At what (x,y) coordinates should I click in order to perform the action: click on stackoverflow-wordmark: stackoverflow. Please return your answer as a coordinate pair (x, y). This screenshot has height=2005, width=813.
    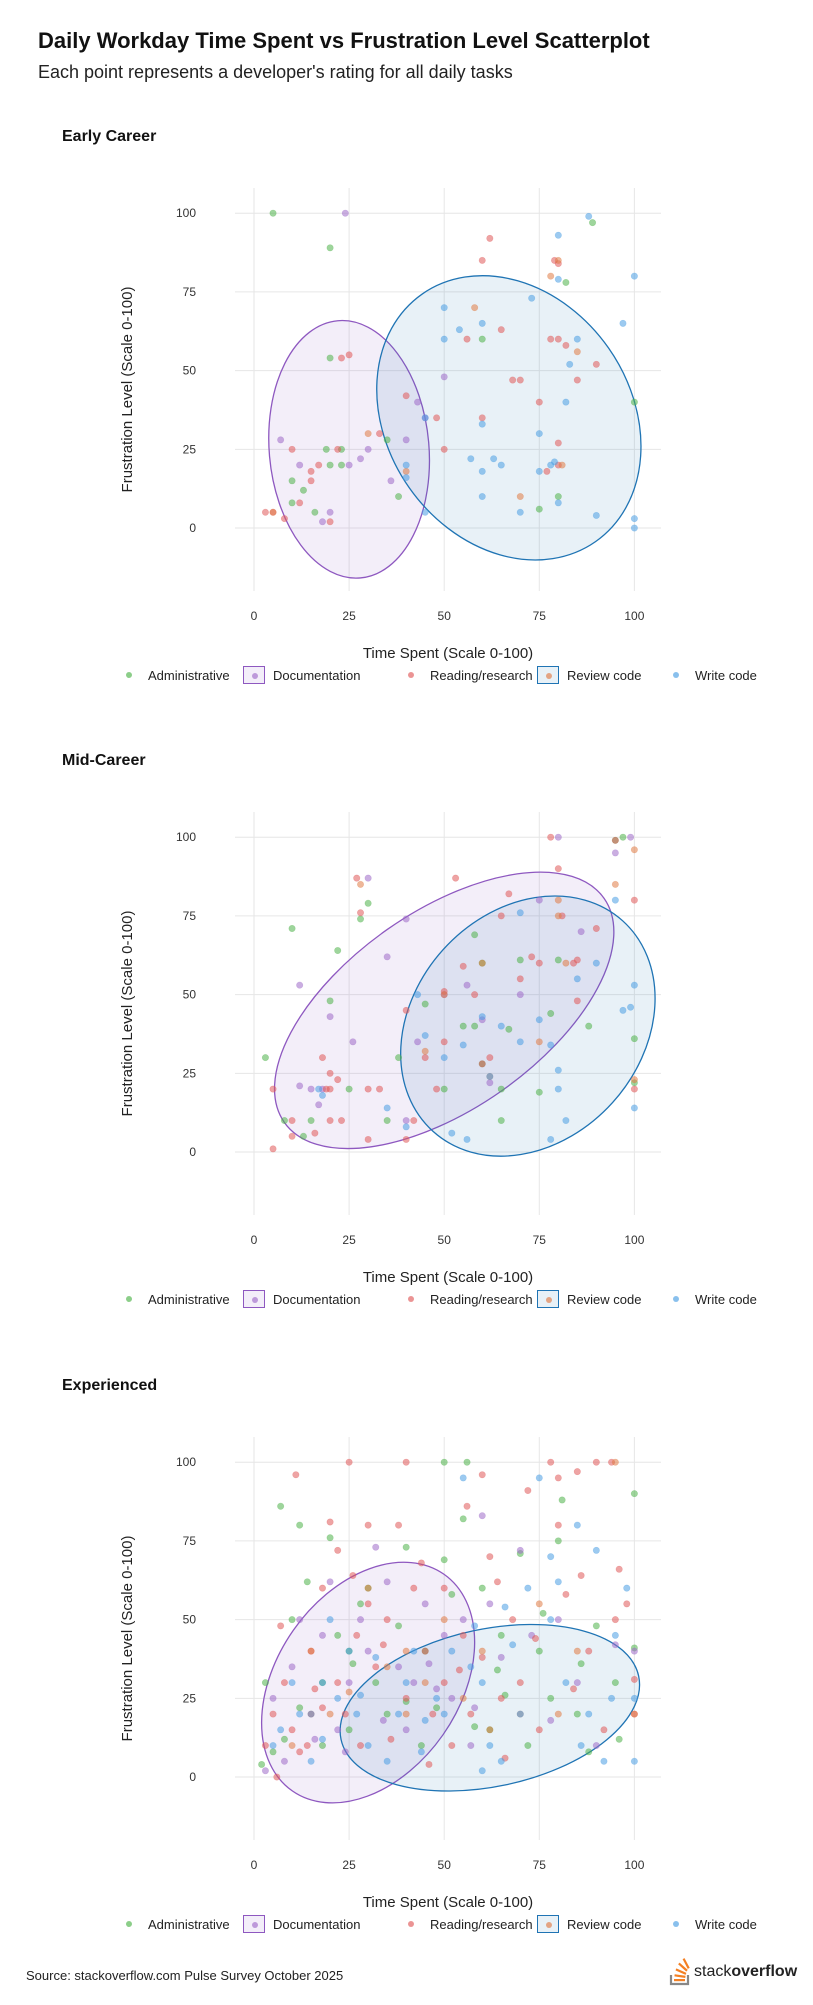
    Looking at the image, I should click on (745, 1972).